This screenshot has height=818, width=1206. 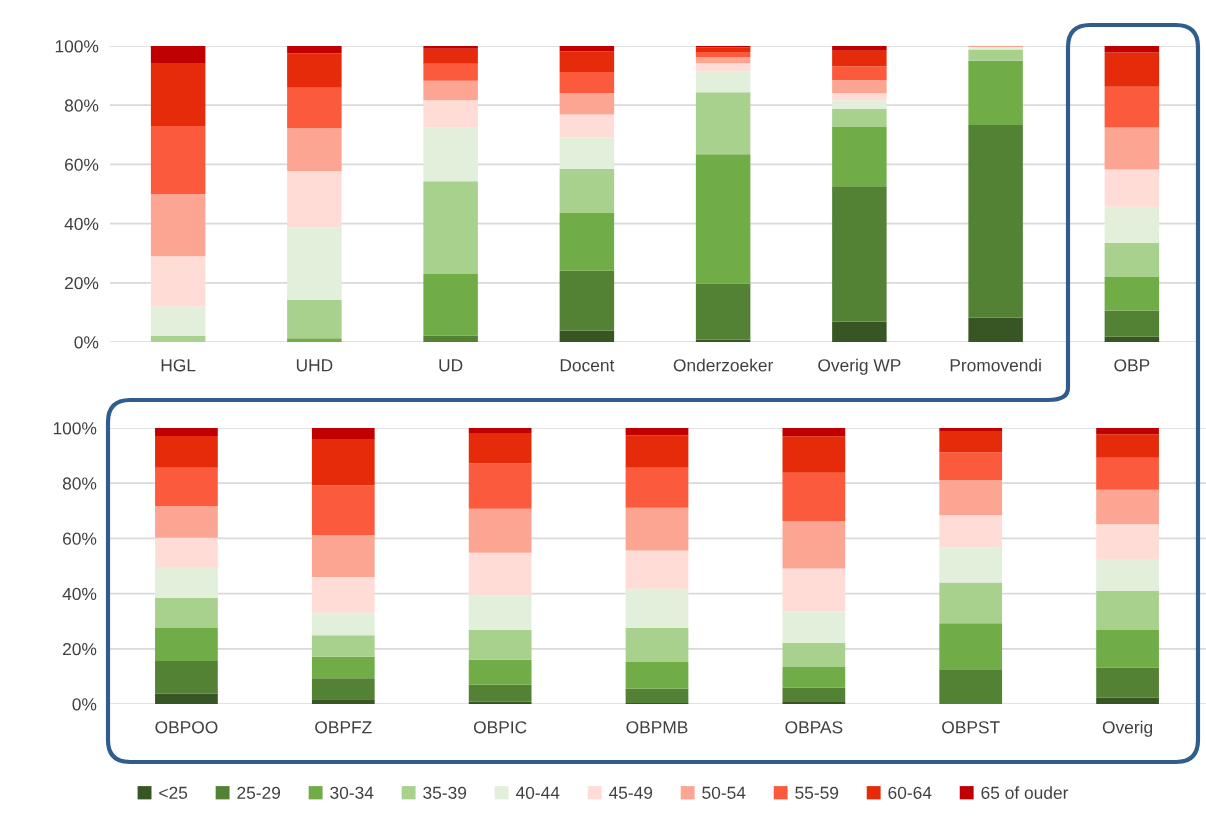 I want to click on x-tick-label: Overig WP, so click(x=859, y=366).